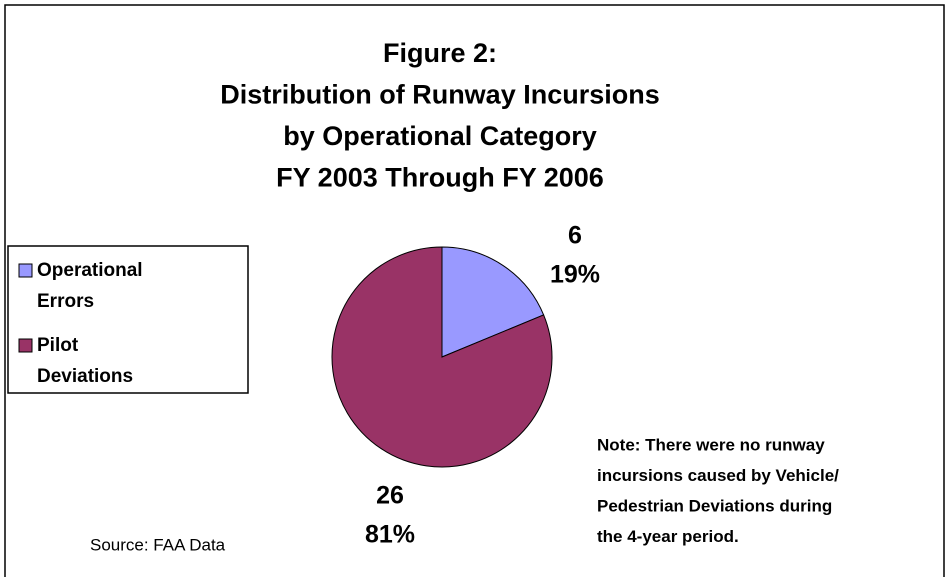 The image size is (949, 577). What do you see at coordinates (668, 536) in the screenshot?
I see `note: the 4-year period.` at bounding box center [668, 536].